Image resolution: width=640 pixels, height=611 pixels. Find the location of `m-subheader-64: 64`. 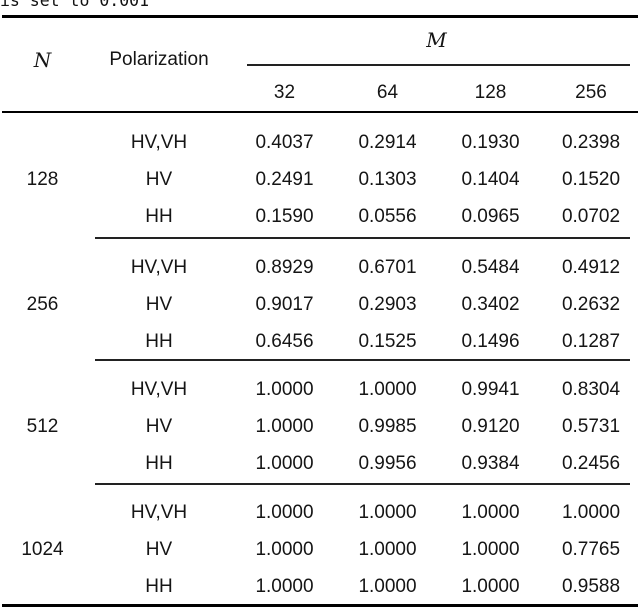

m-subheader-64: 64 is located at coordinates (387, 92).